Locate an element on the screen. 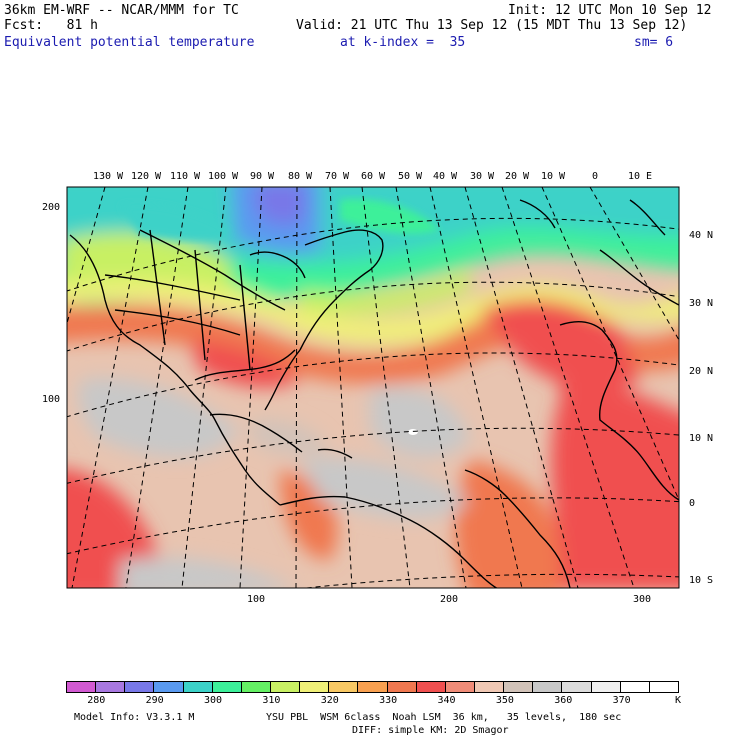  lat-label: 10 N is located at coordinates (701, 438).